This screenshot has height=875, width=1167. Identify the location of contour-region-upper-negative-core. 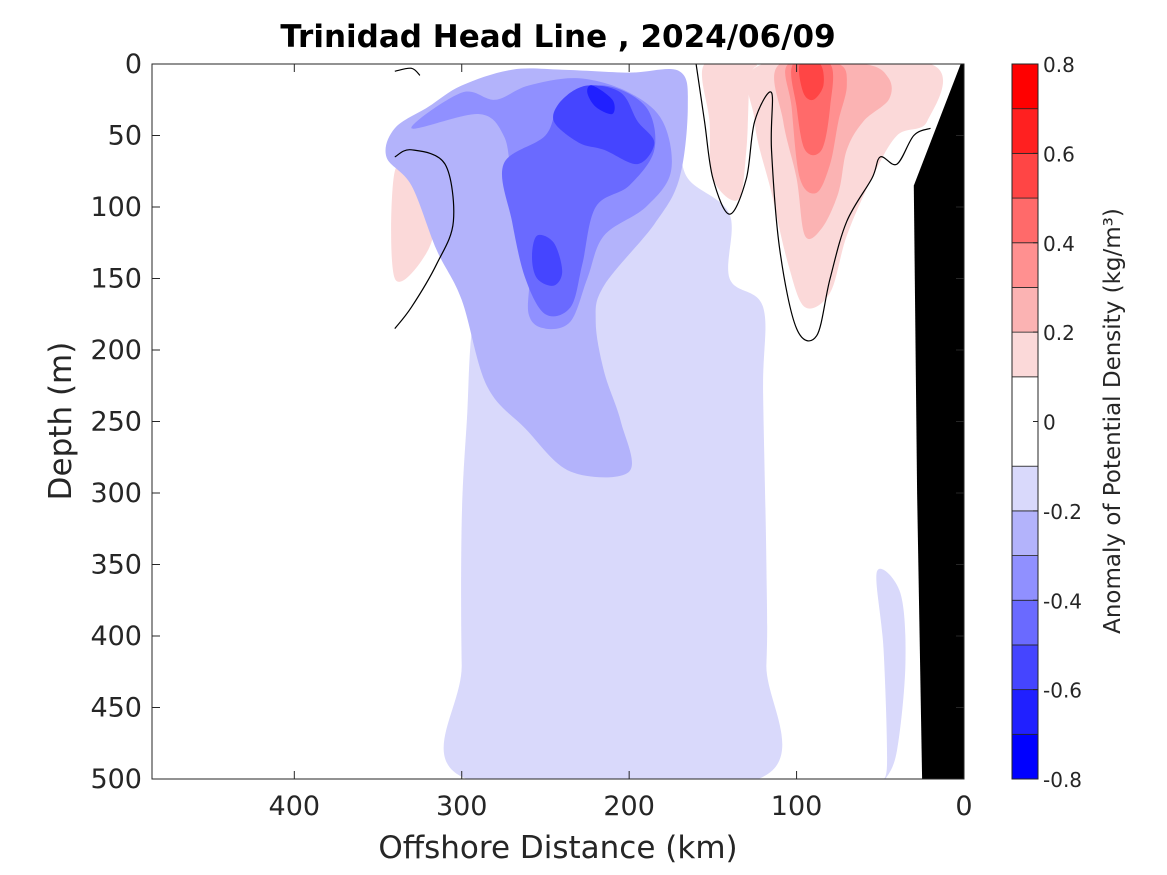
(604, 125).